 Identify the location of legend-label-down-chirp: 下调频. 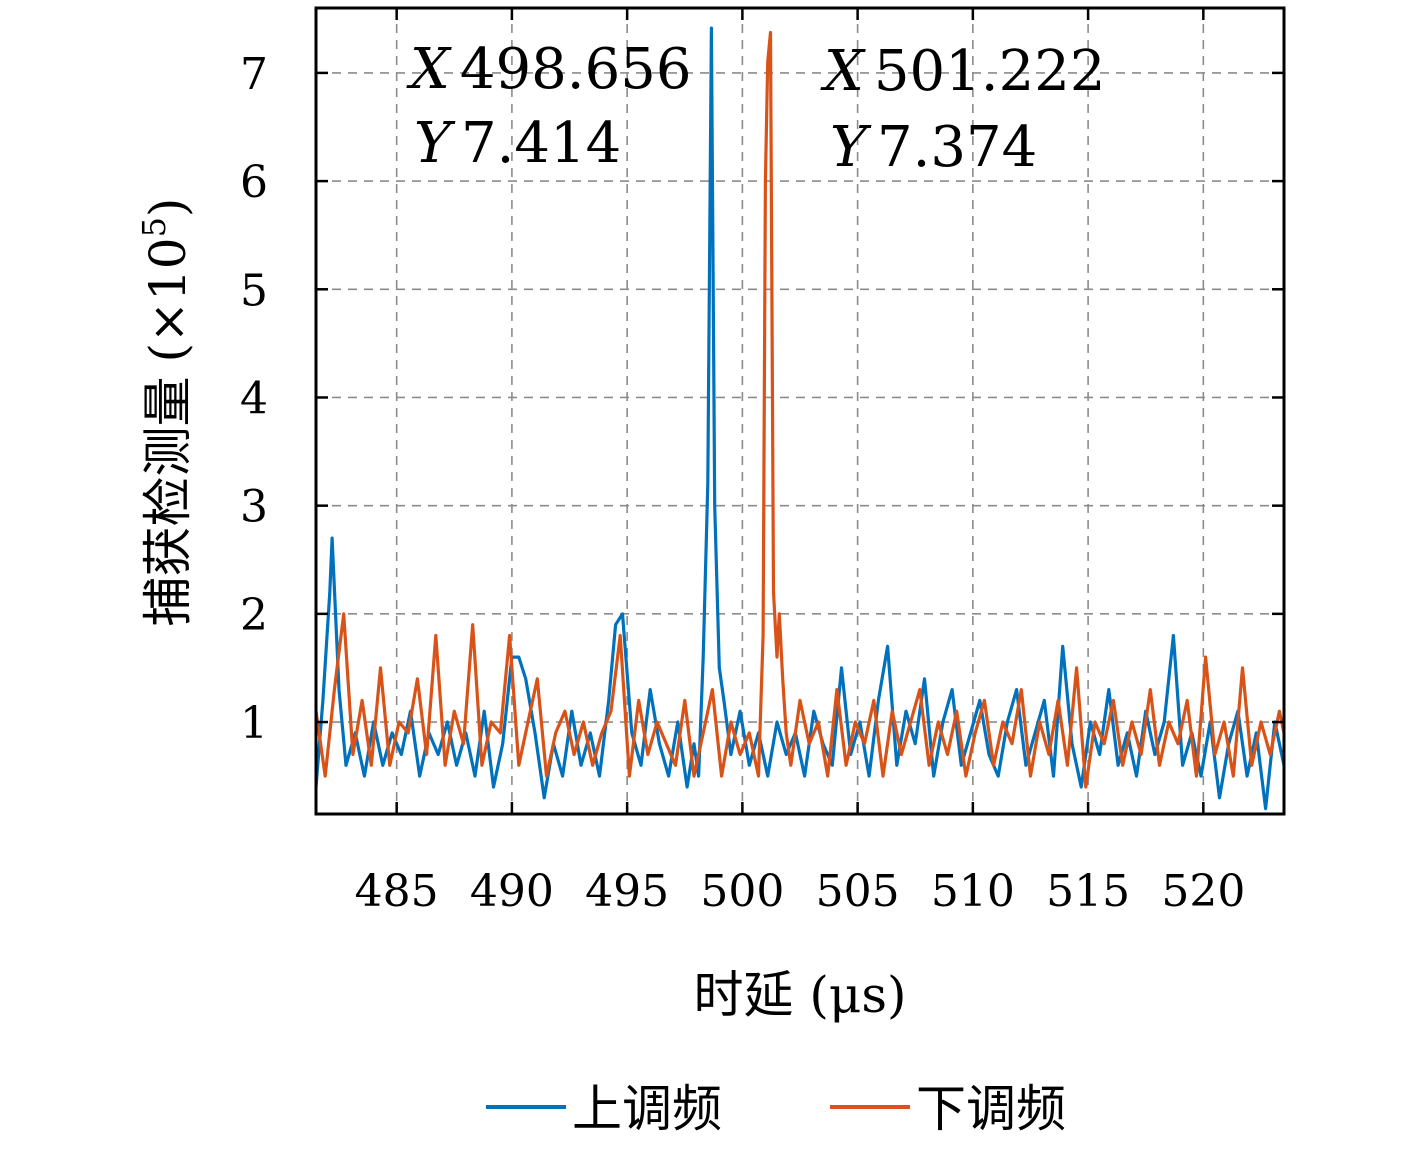
(991, 1109).